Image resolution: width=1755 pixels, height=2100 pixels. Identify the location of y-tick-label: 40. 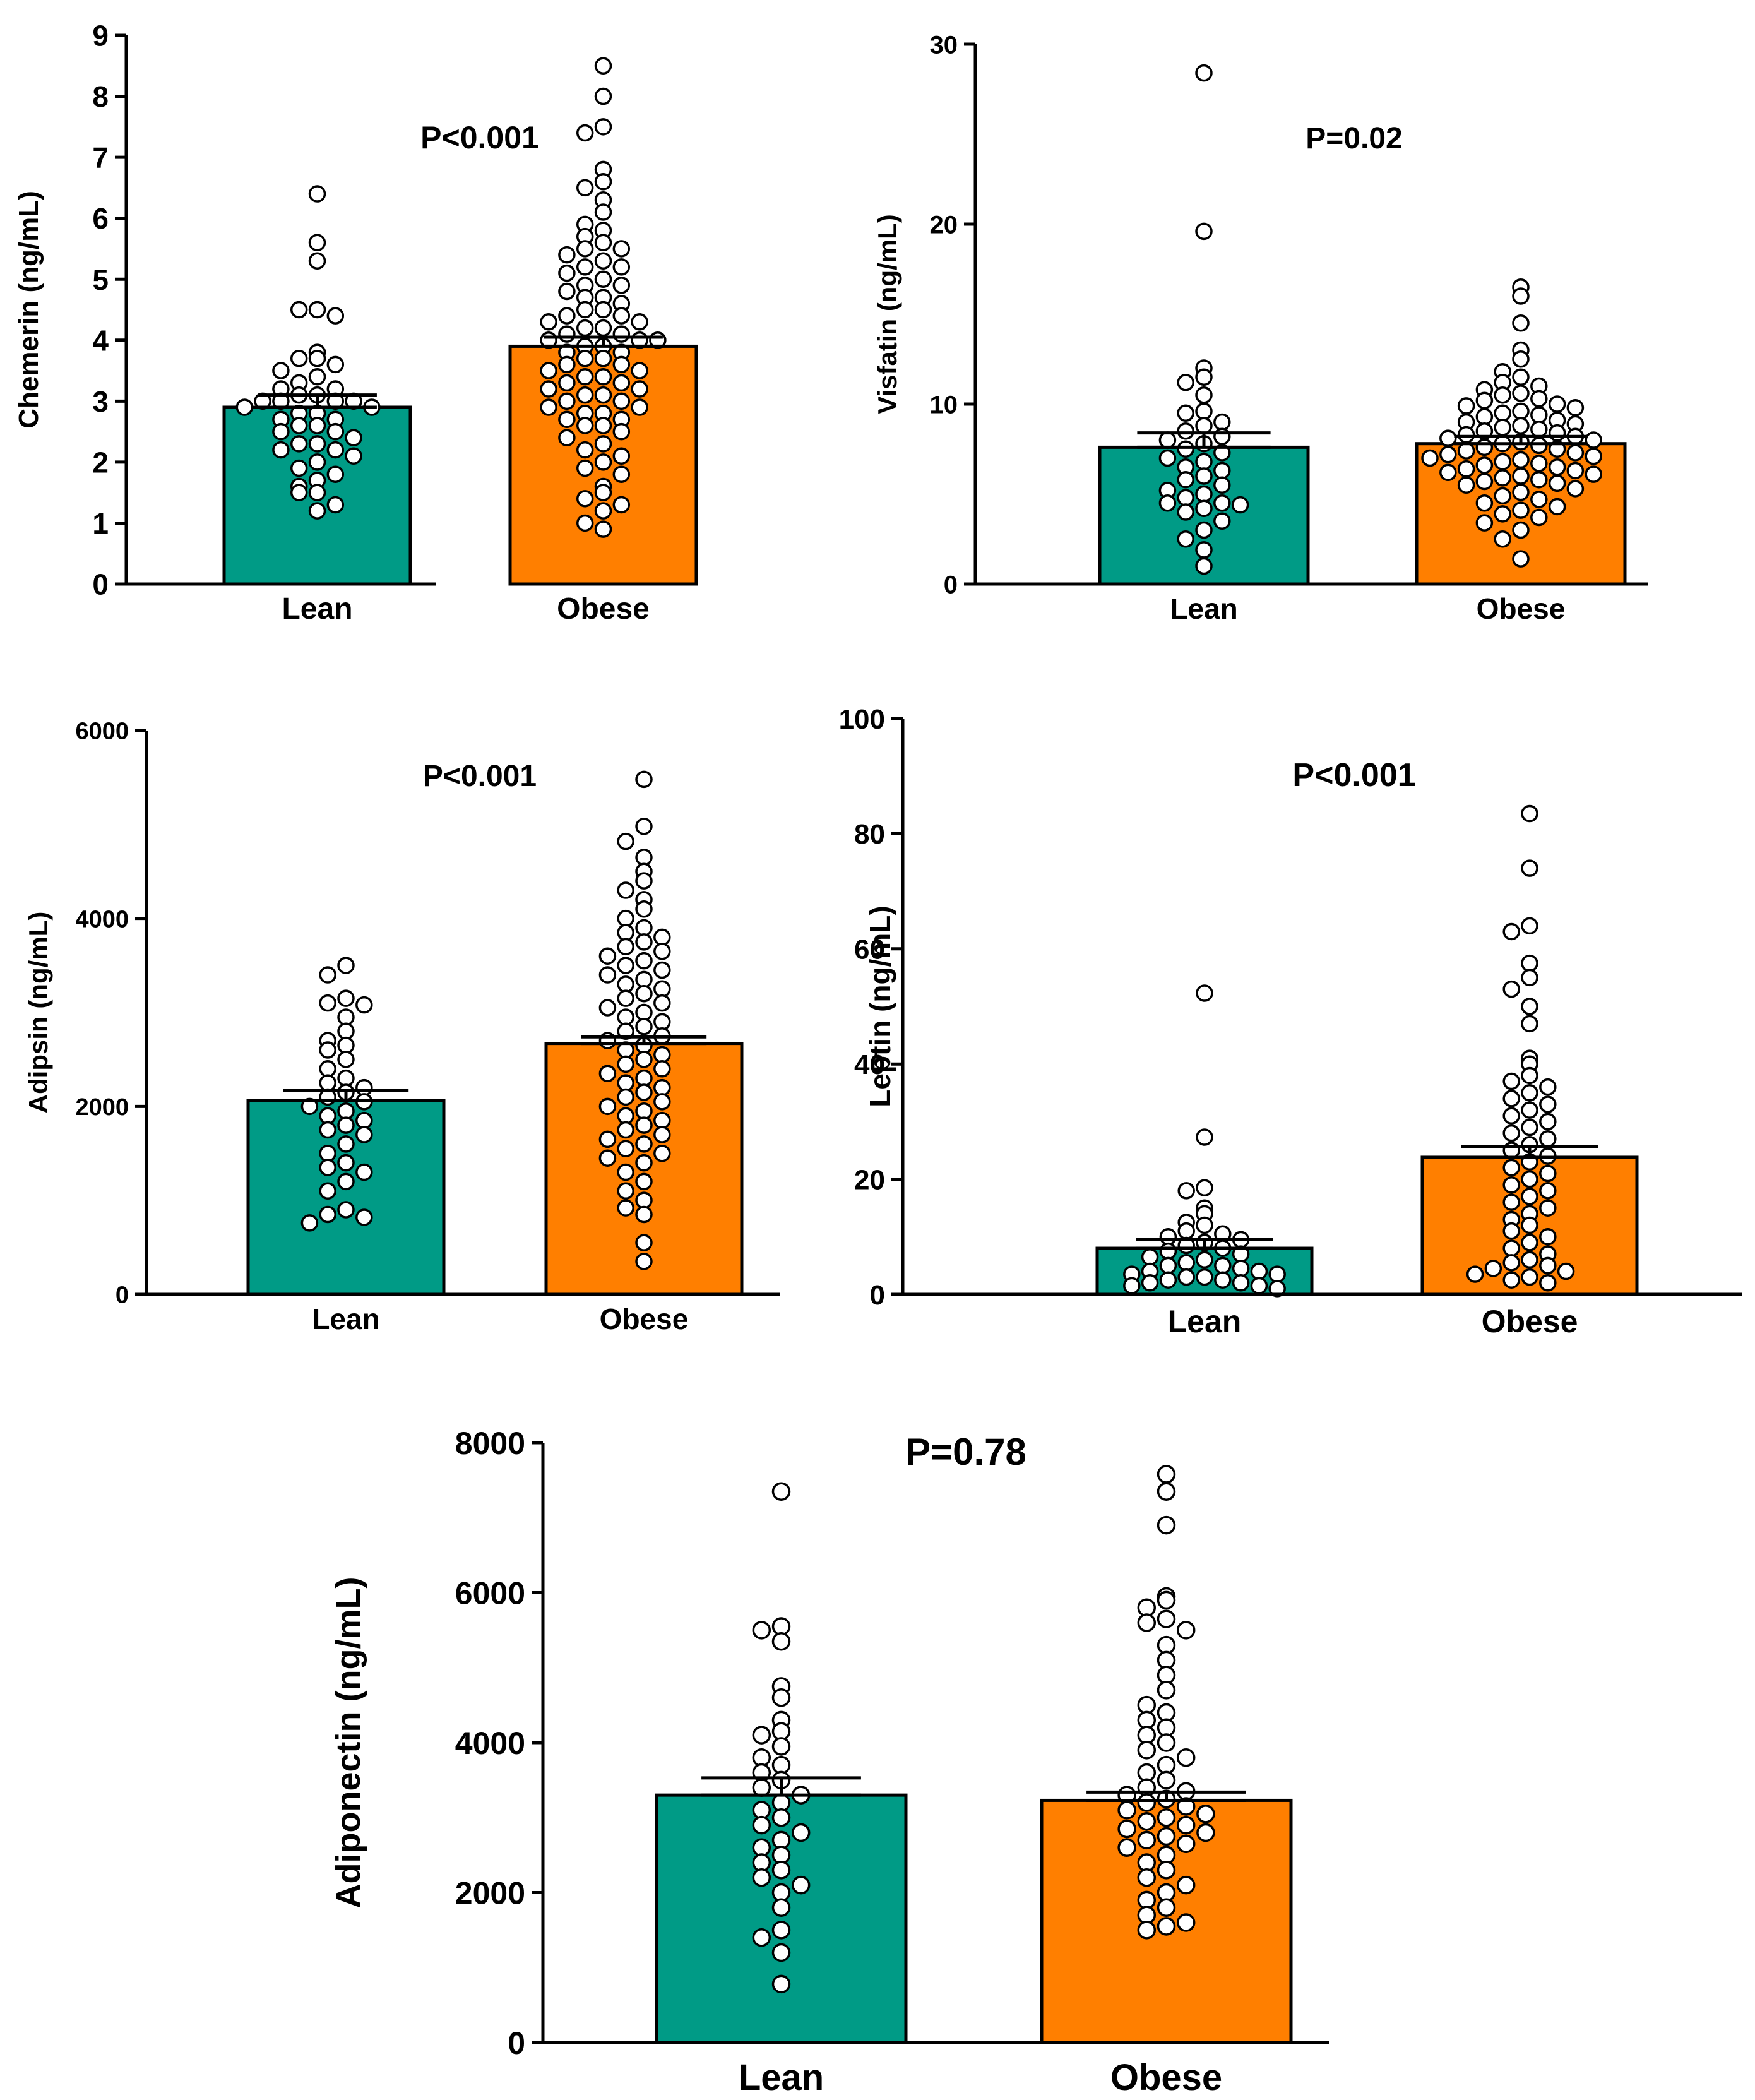
(869, 1064).